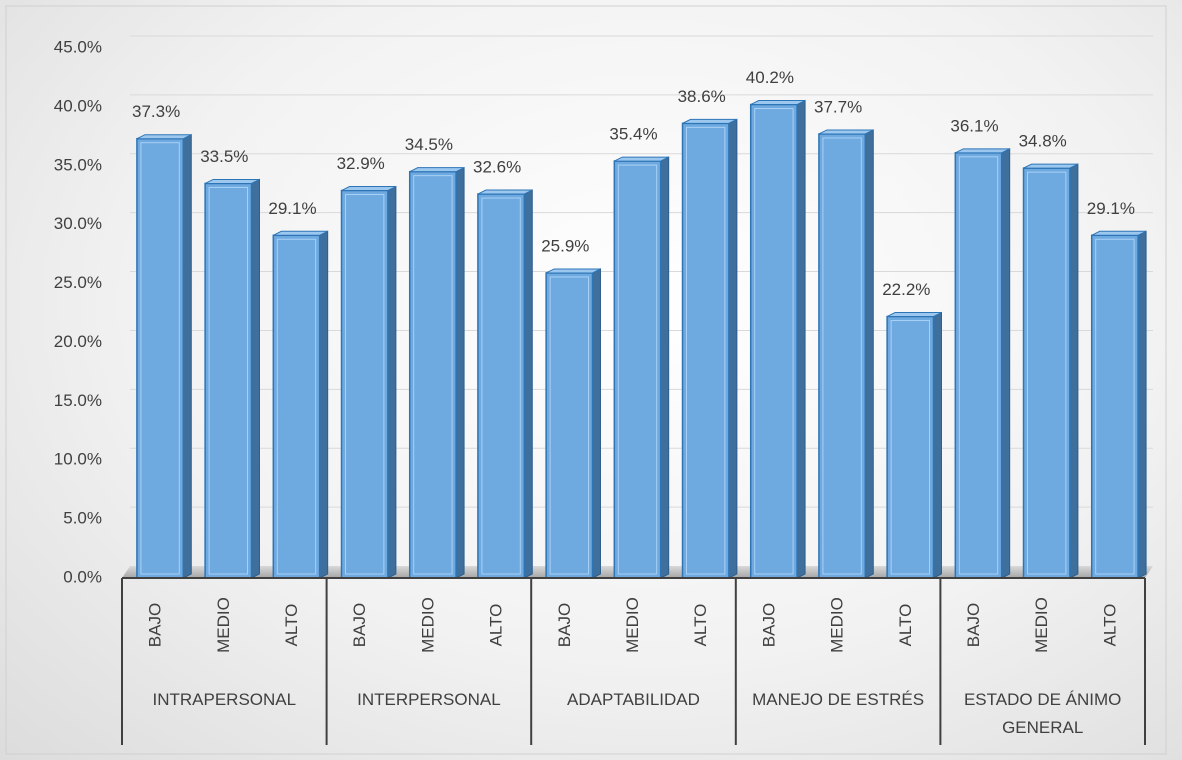  I want to click on data-label: 35.4%, so click(633, 134).